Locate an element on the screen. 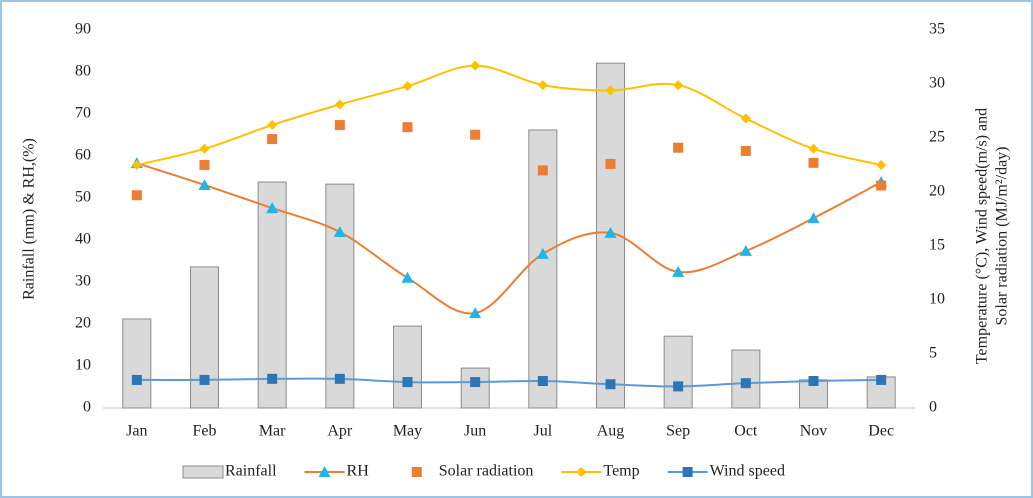 This screenshot has height=498, width=1033. x-tick-label: Aug is located at coordinates (611, 431).